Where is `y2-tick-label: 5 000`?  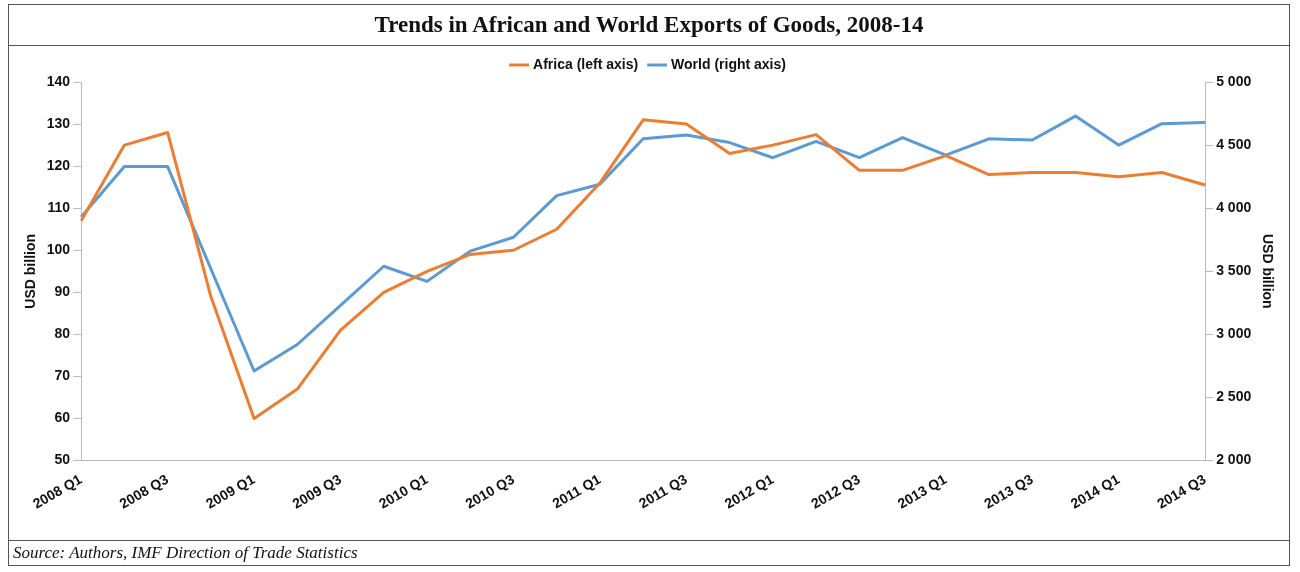 y2-tick-label: 5 000 is located at coordinates (1234, 80).